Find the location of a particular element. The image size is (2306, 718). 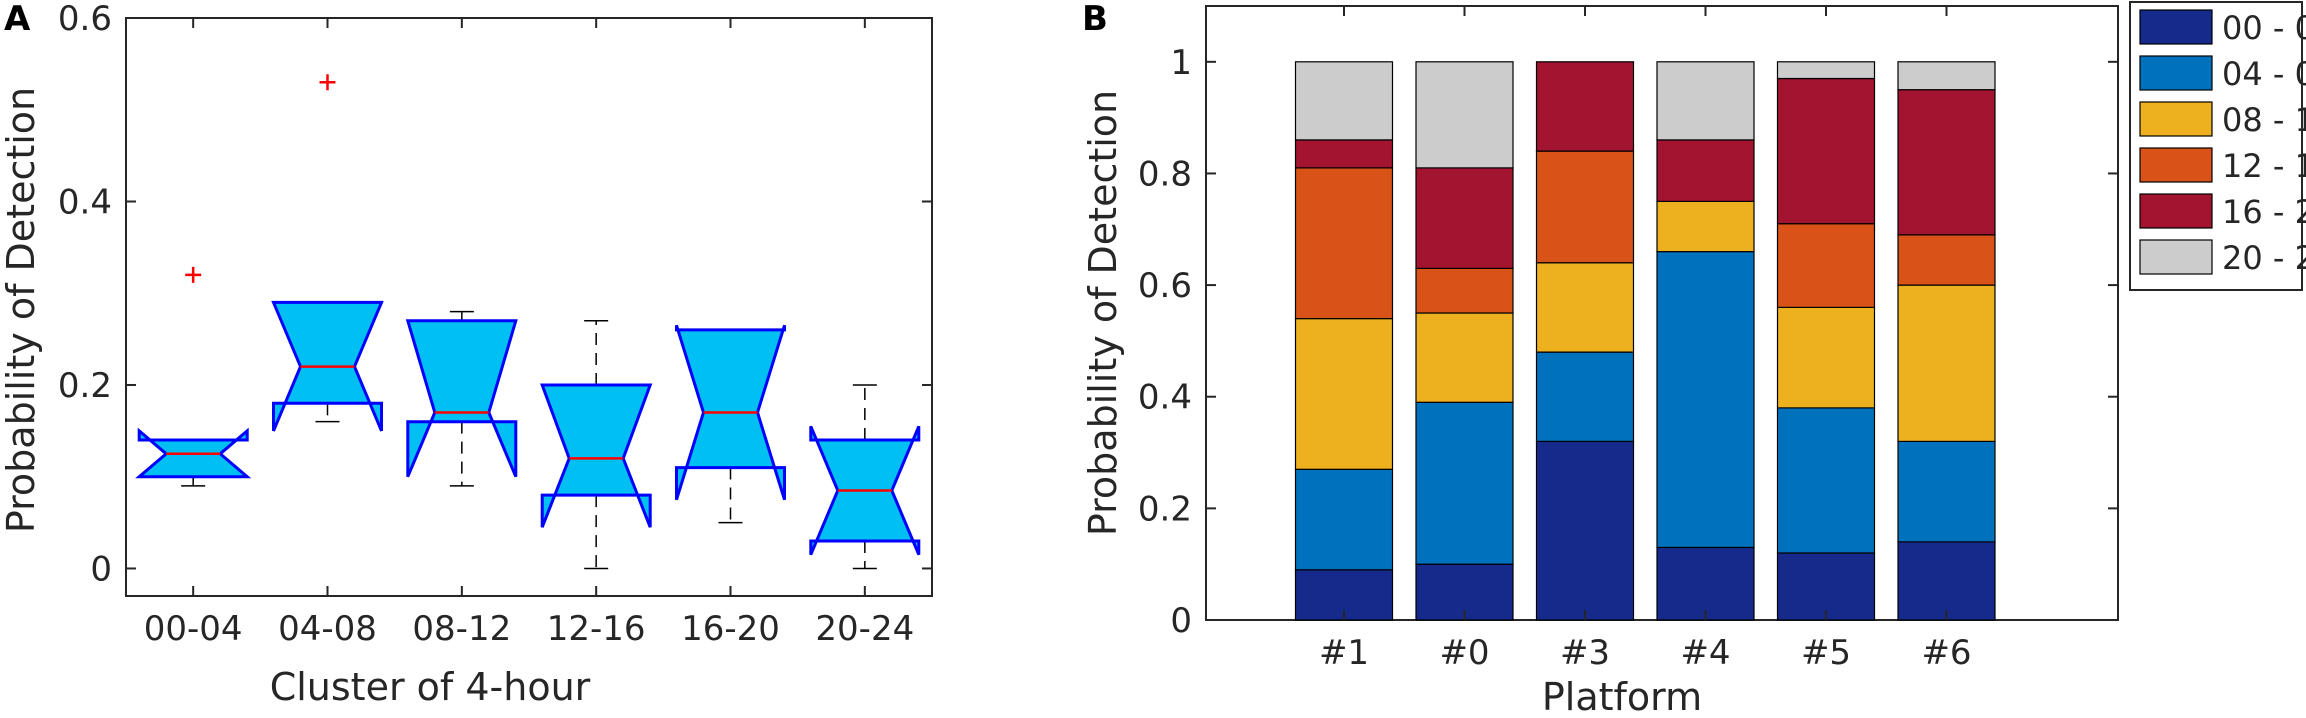

panel-a-x-axis-label: Cluster of 4-hour is located at coordinates (430, 687).